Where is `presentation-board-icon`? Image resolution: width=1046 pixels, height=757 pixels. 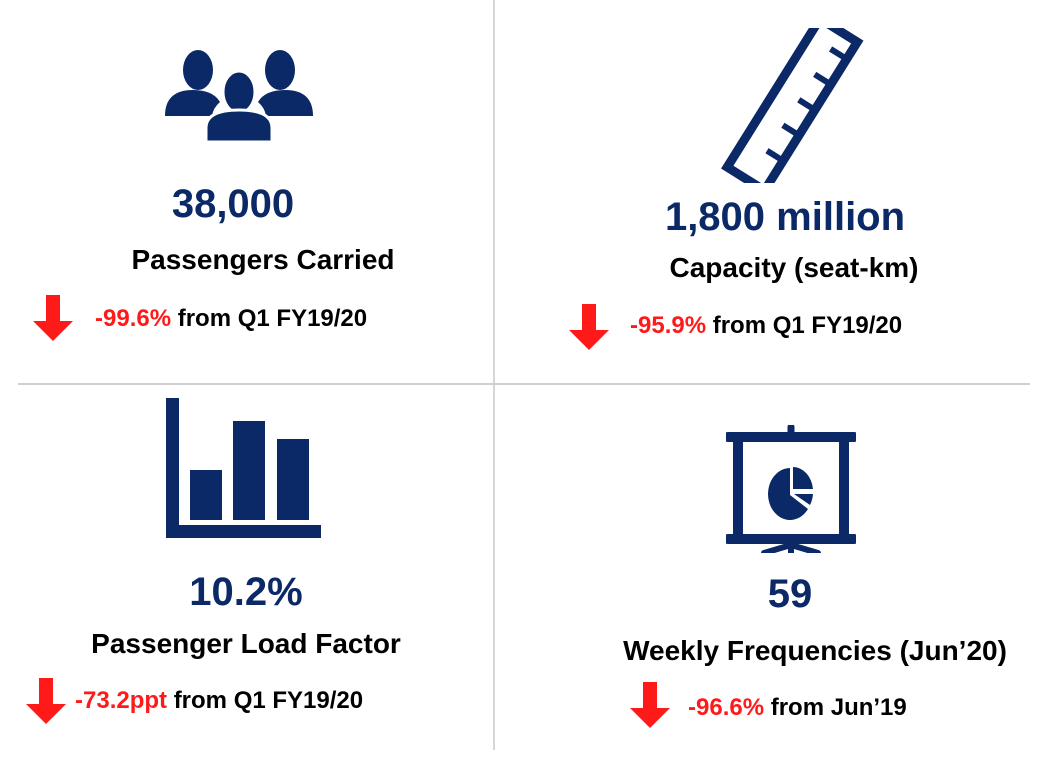
presentation-board-icon is located at coordinates (791, 489).